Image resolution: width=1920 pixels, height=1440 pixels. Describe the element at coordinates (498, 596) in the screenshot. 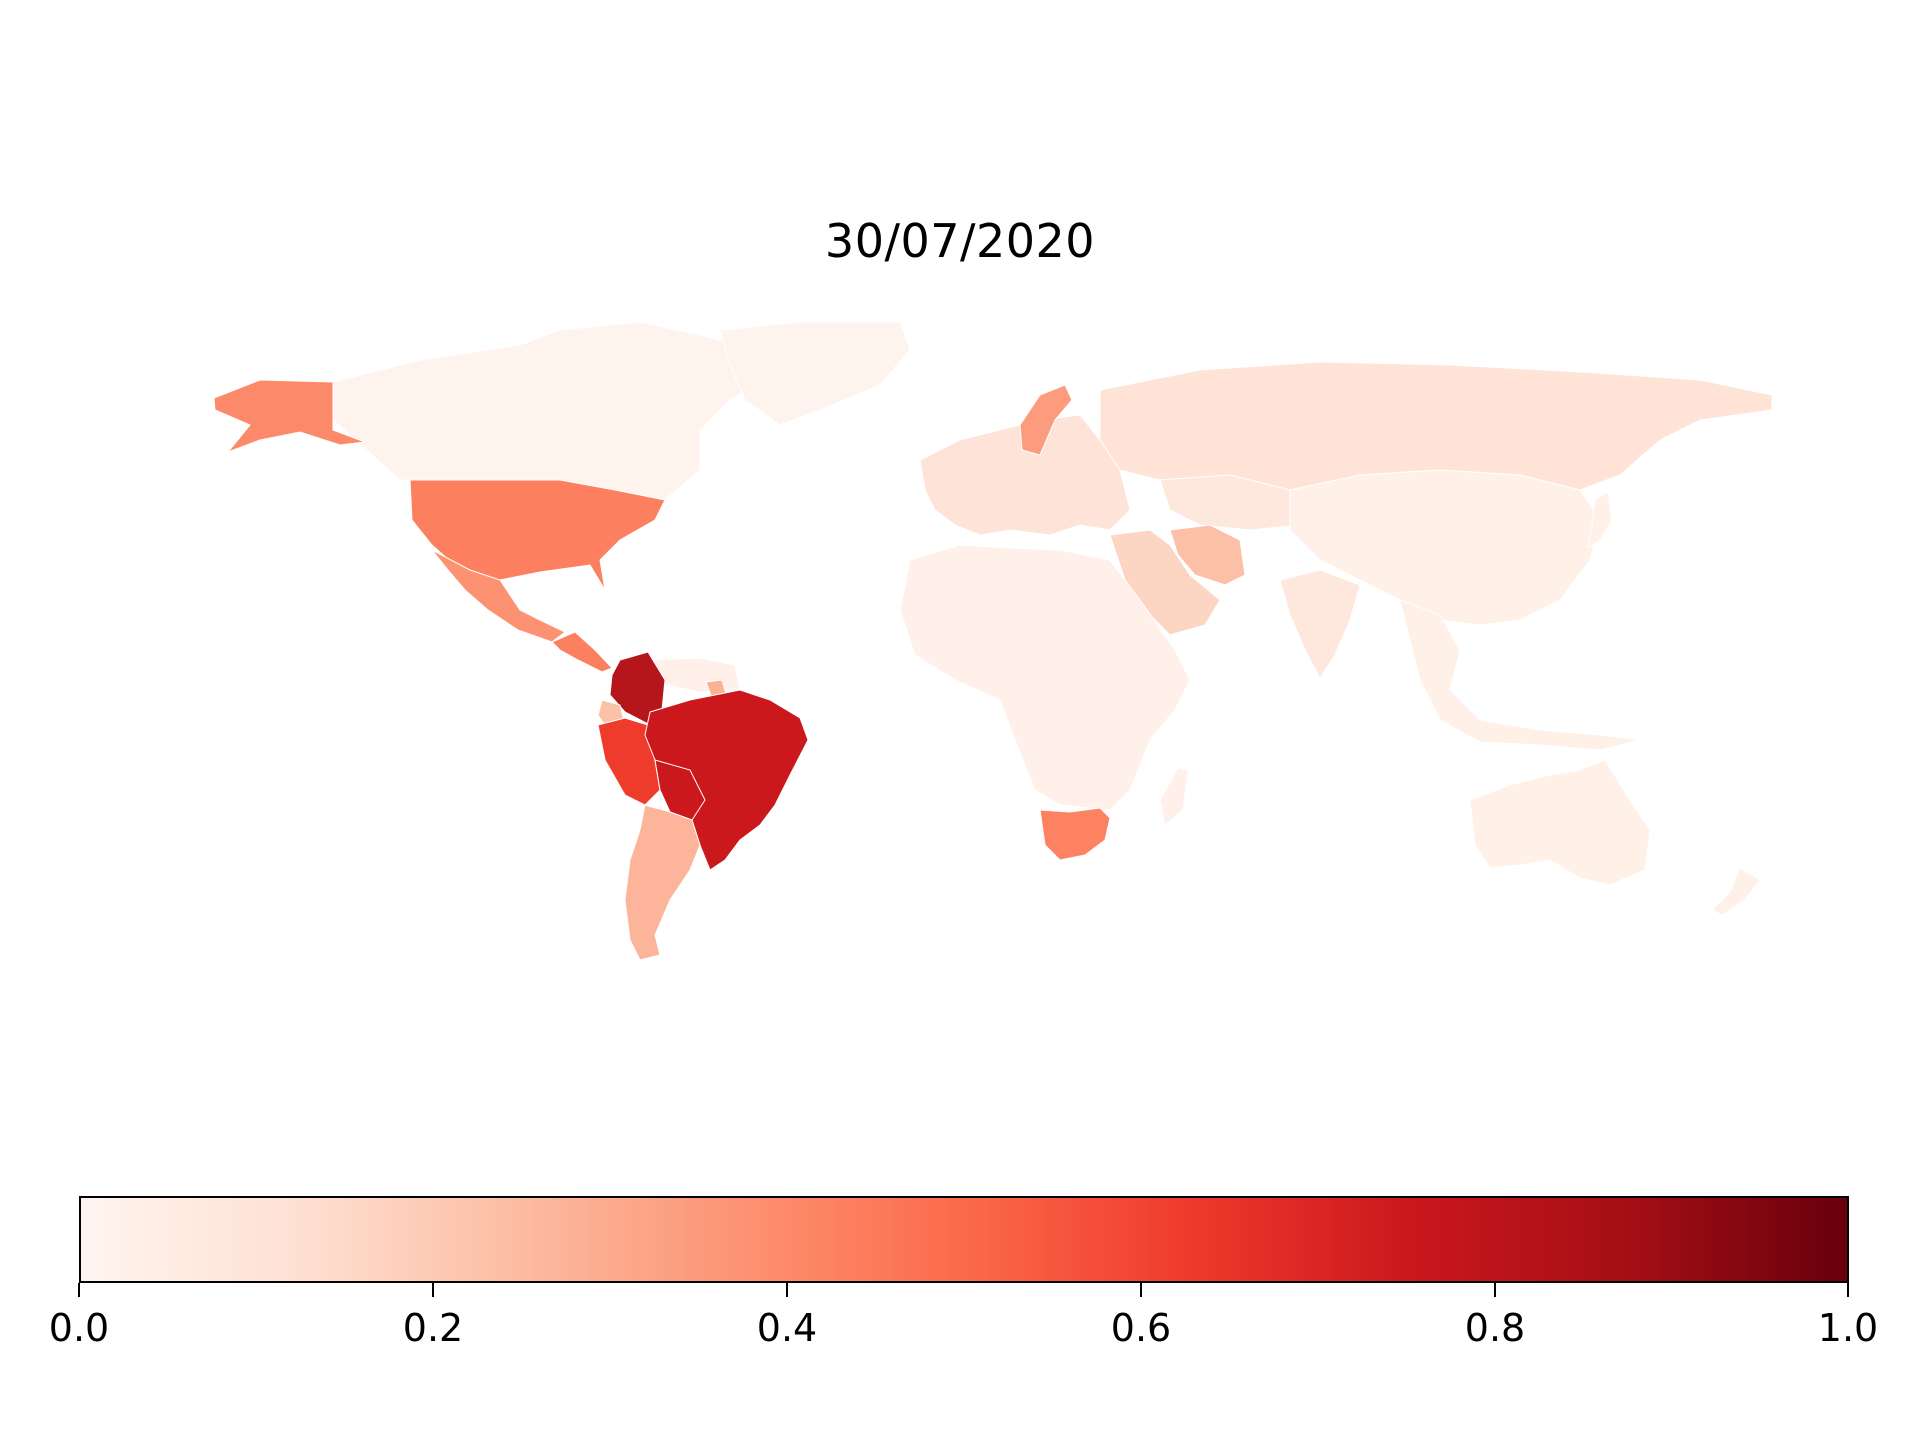

I see `region-mexico` at that location.